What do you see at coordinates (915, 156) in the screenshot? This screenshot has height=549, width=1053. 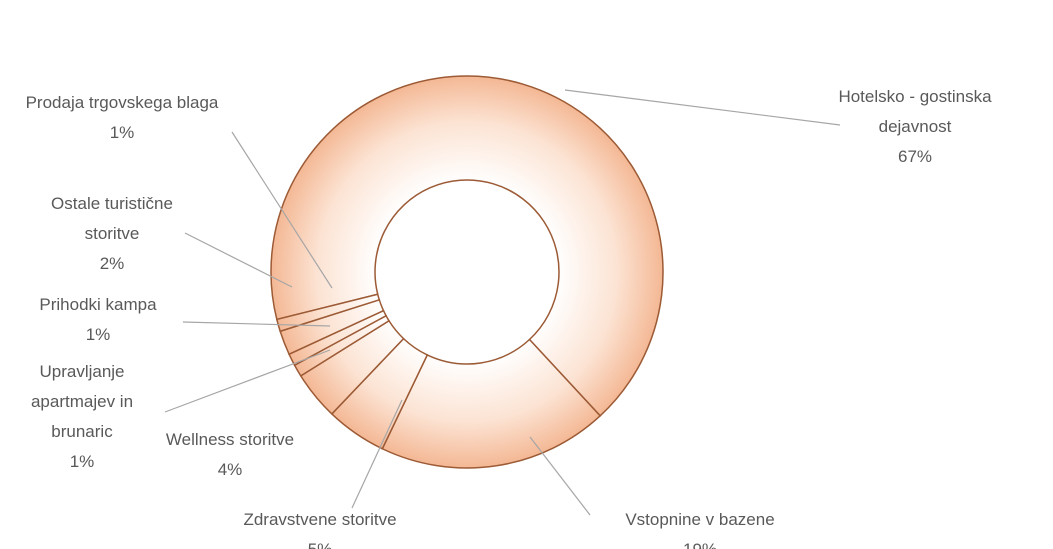 I see `value-label: 67%` at bounding box center [915, 156].